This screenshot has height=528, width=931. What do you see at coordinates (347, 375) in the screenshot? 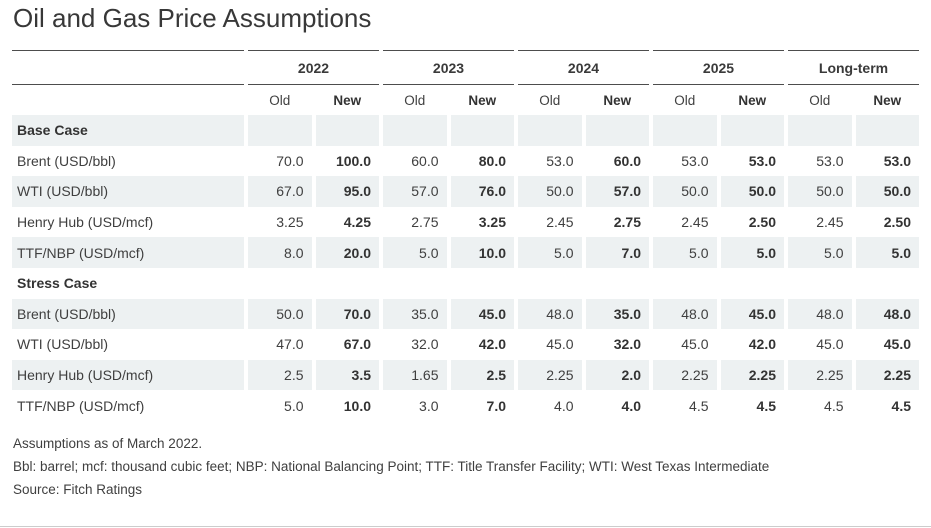
I see `value-cell: 3.5` at bounding box center [347, 375].